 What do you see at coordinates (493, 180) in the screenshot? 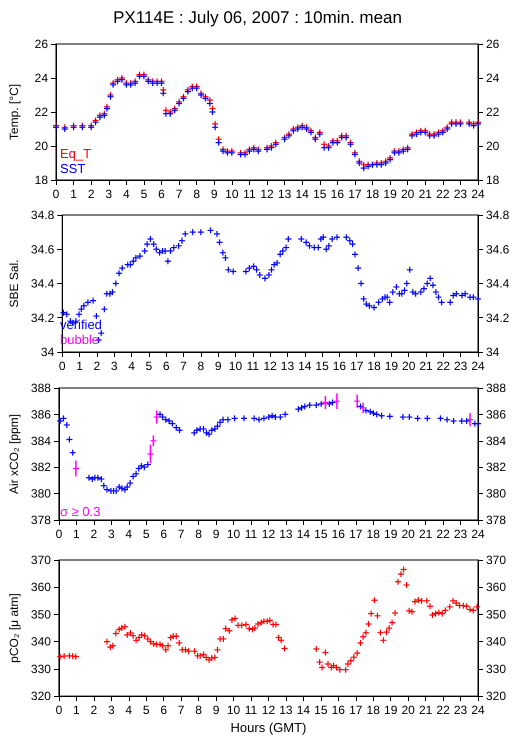
I see `y2-tick-label: 18` at bounding box center [493, 180].